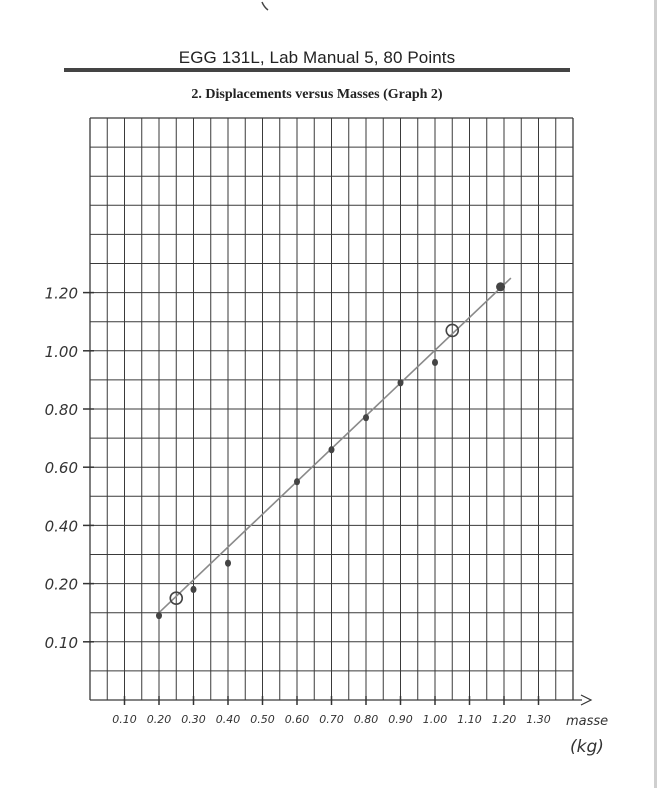 This screenshot has width=657, height=788. I want to click on page-edge, so click(655, 394).